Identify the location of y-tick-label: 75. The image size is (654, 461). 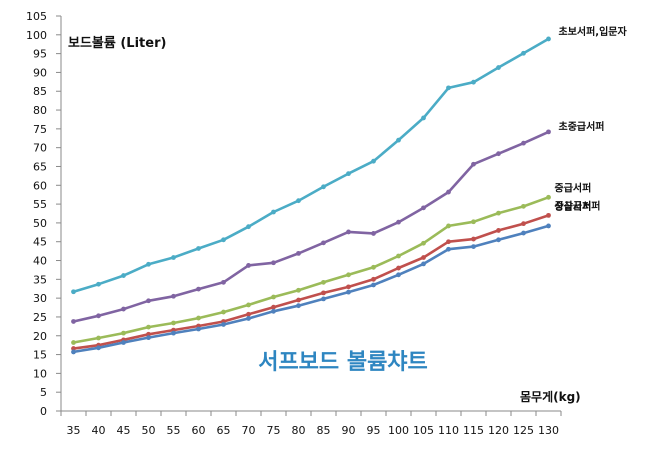
(40, 129).